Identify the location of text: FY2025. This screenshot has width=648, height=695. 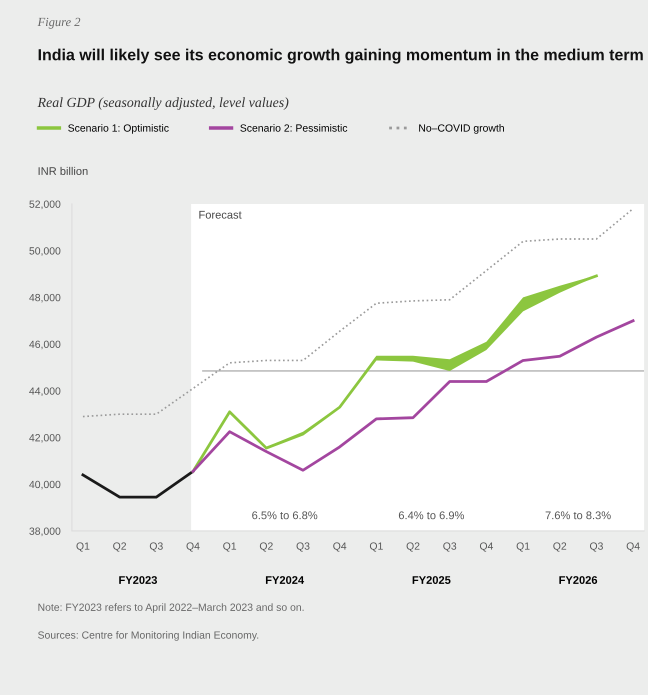
(431, 580).